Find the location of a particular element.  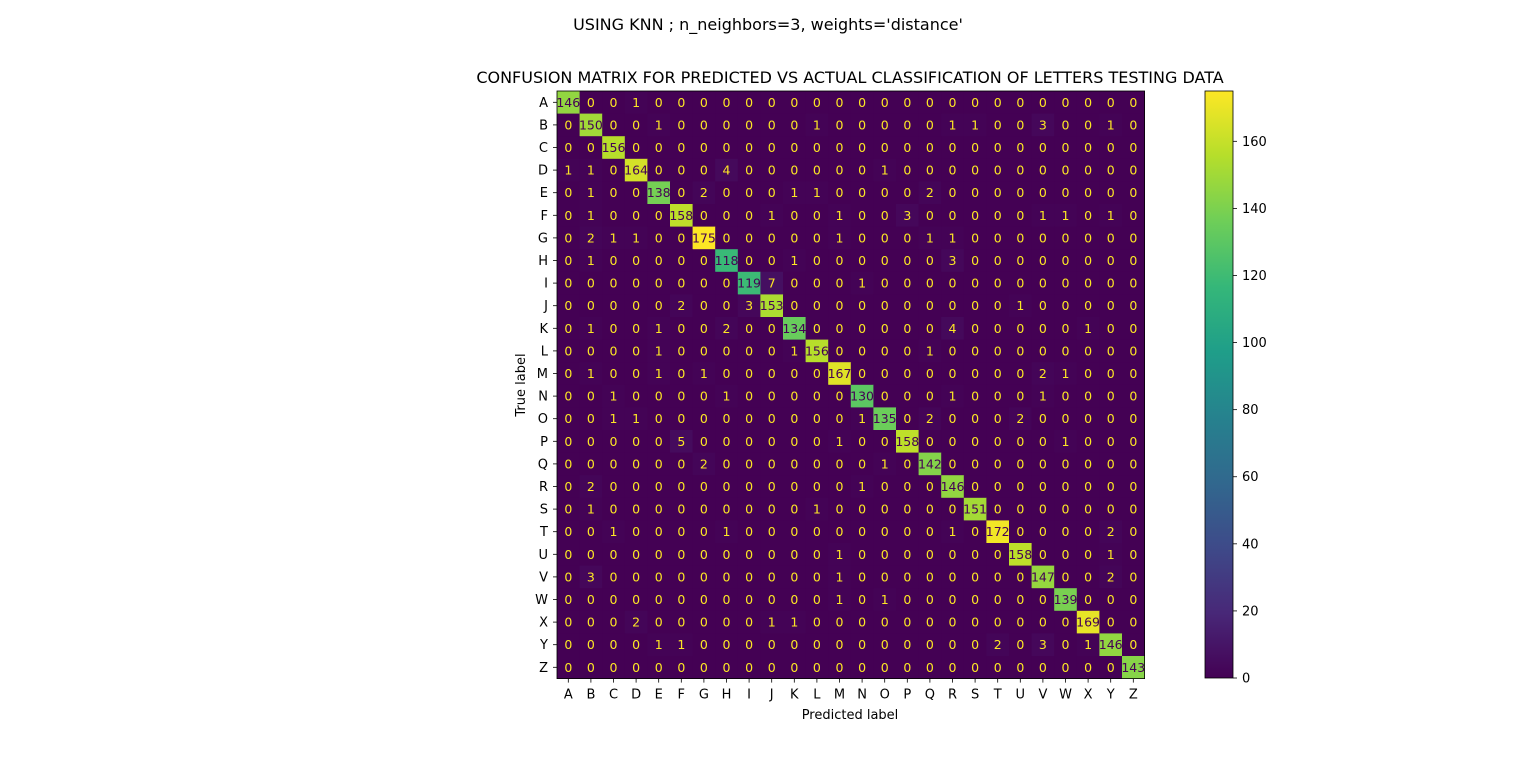

cell-value-label: 153 is located at coordinates (772, 305).